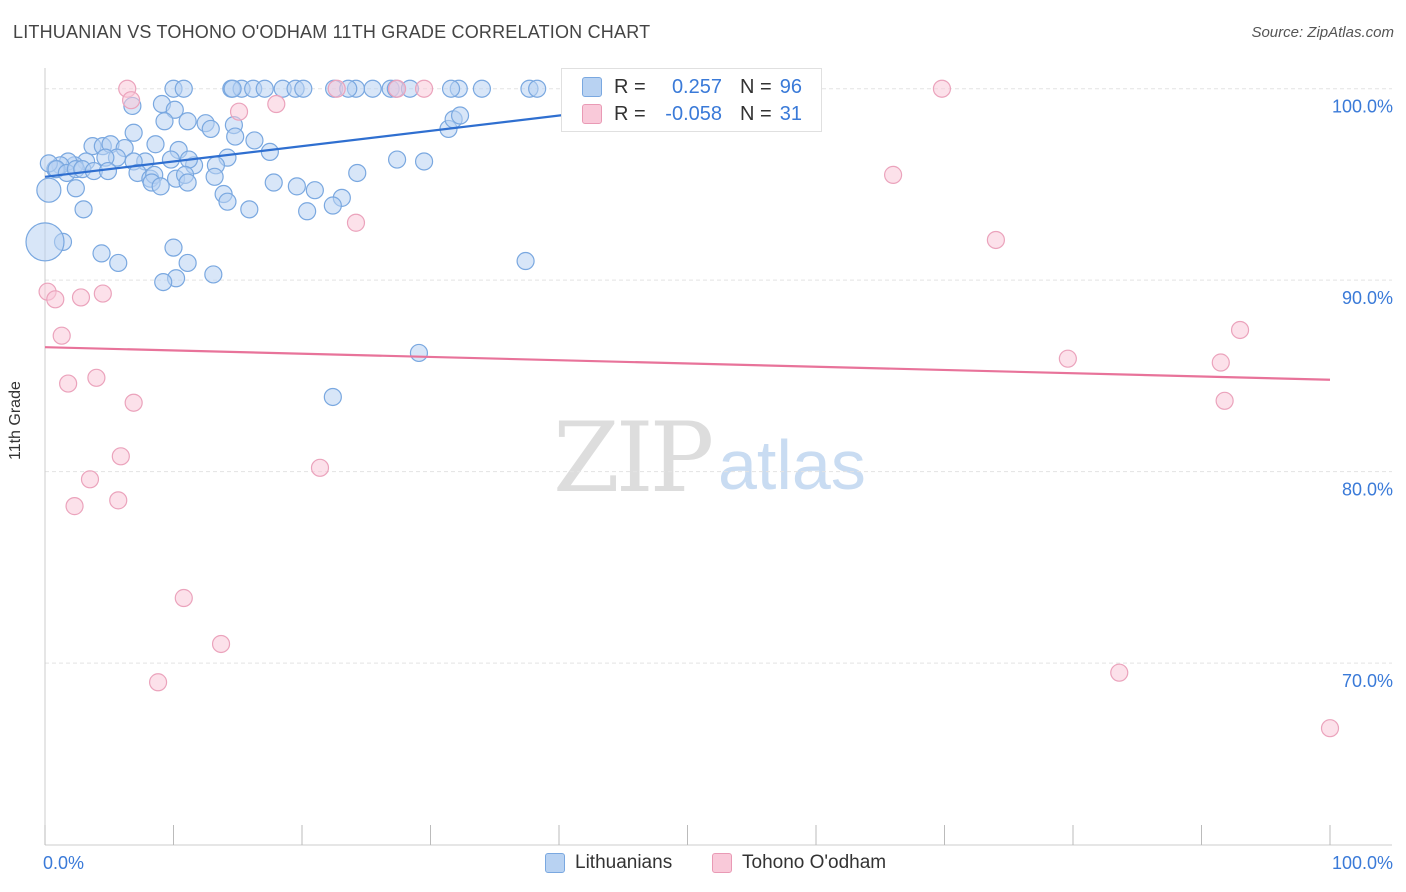 The width and height of the screenshot is (1406, 892). What do you see at coordinates (1362, 863) in the screenshot?
I see `x-tick-label: 100.0%` at bounding box center [1362, 863].